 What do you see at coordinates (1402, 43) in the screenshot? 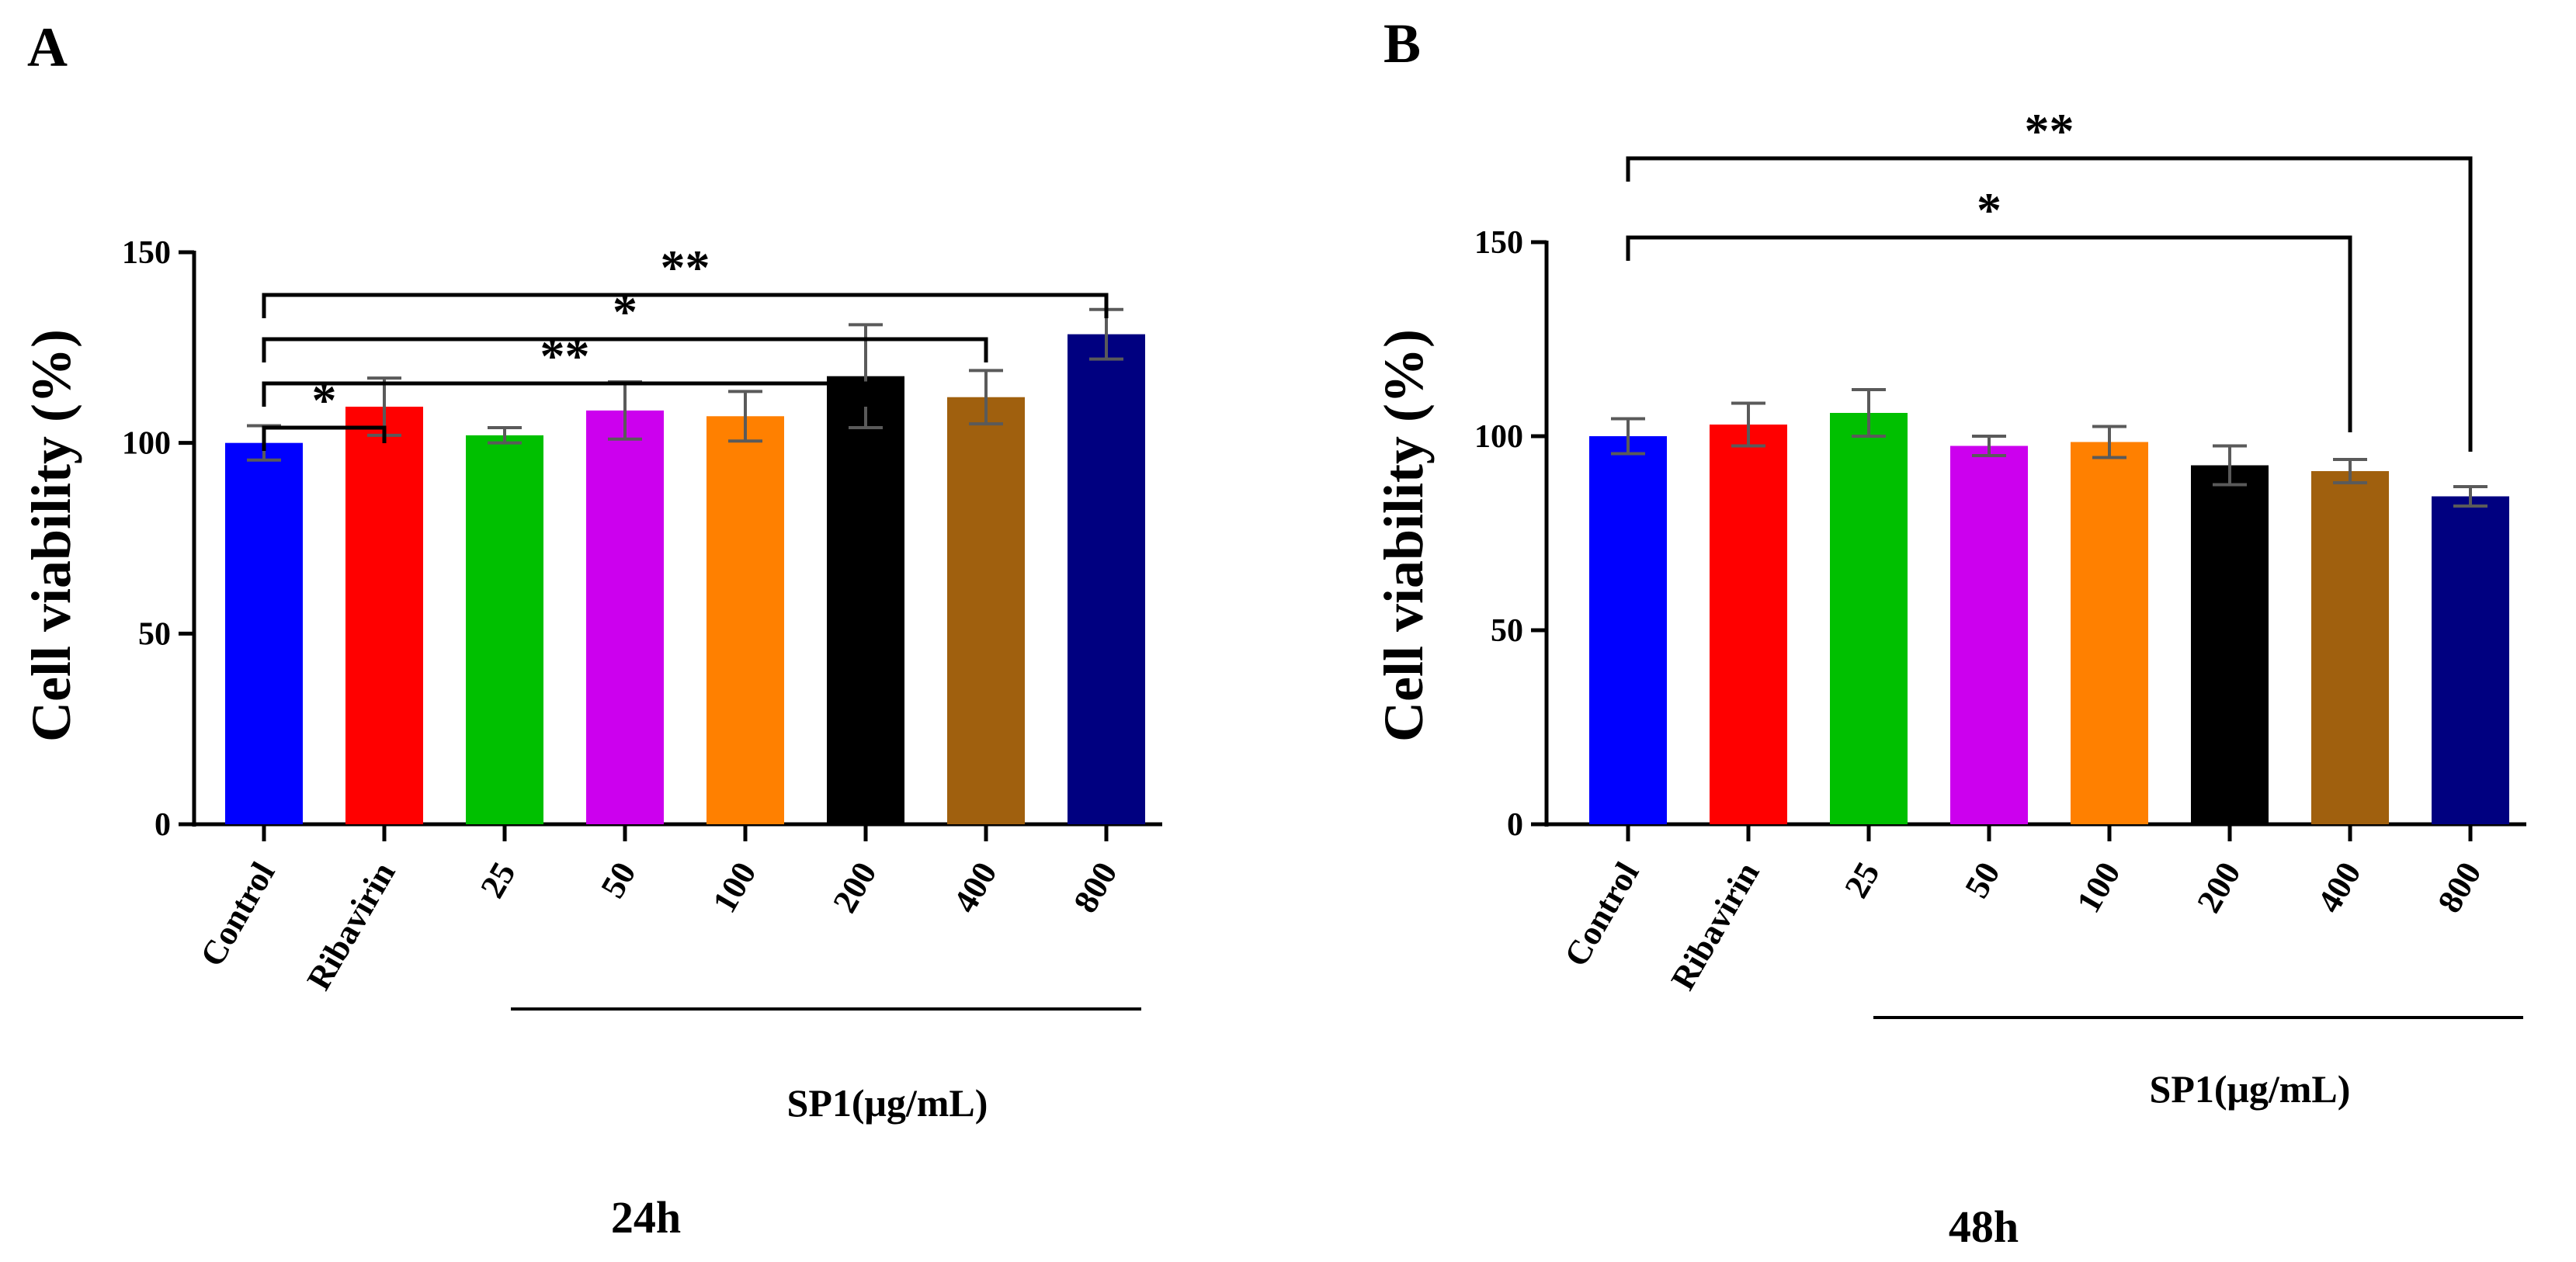
I see `panel-letter: B` at bounding box center [1402, 43].